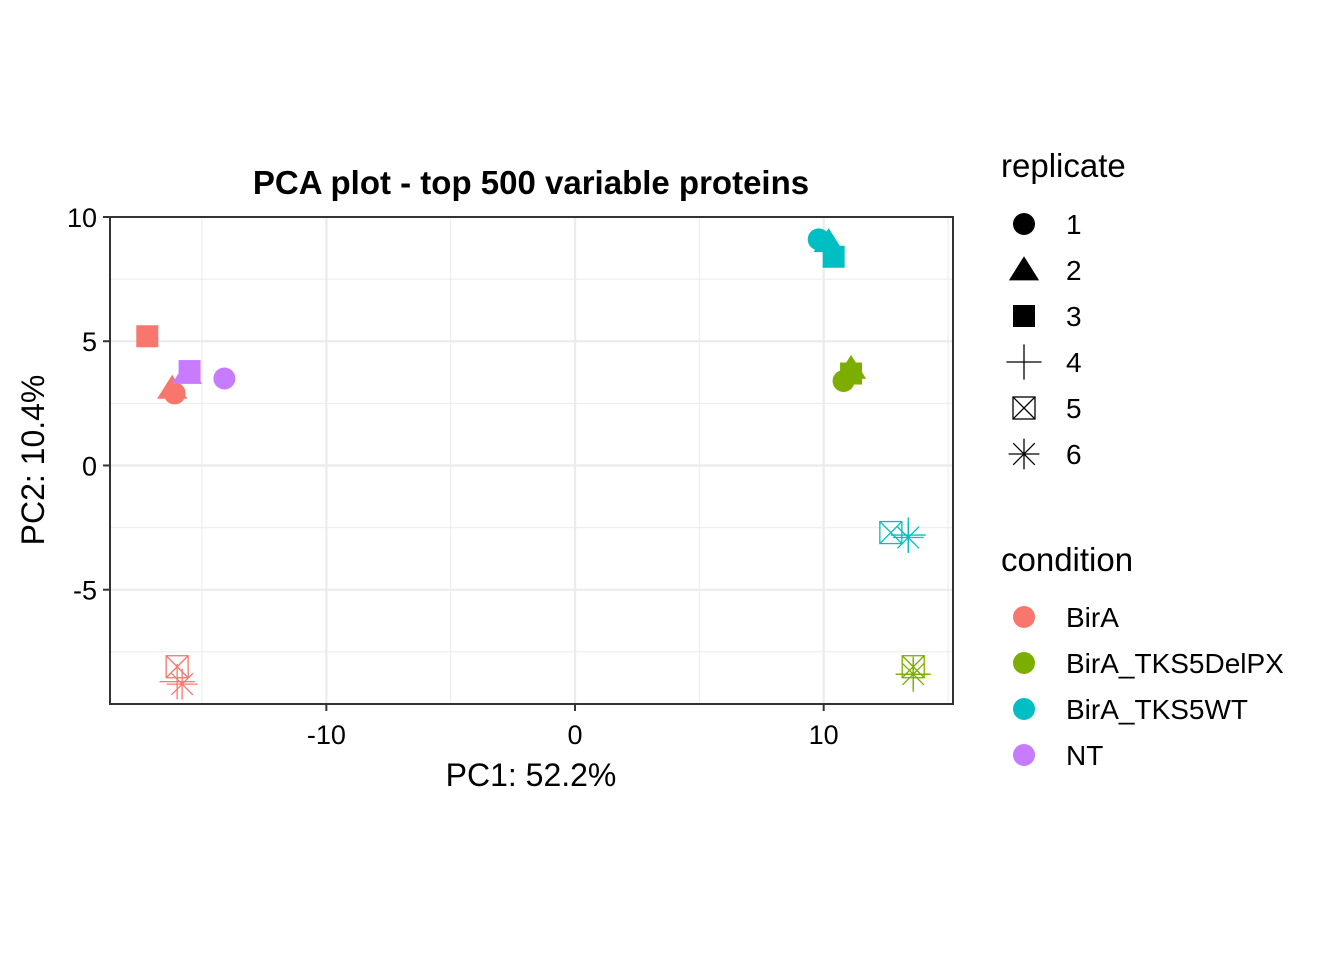 The width and height of the screenshot is (1344, 960). What do you see at coordinates (1074, 224) in the screenshot?
I see `legend-replicate-label: 1` at bounding box center [1074, 224].